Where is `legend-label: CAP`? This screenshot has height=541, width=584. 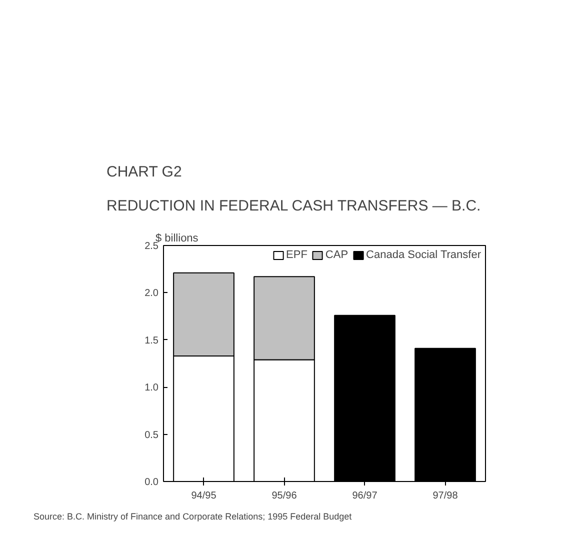
legend-label: CAP is located at coordinates (336, 255).